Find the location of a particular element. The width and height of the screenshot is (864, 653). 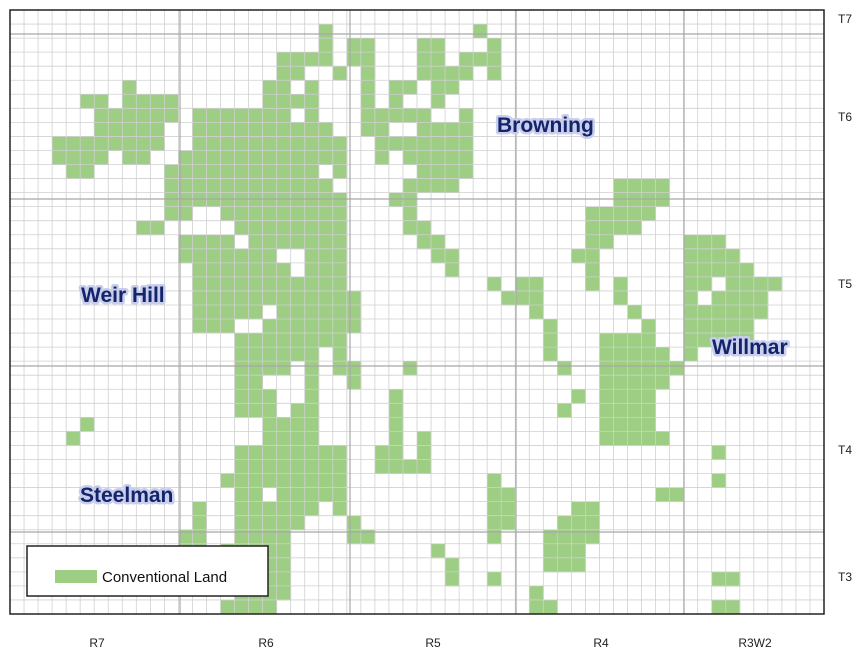

legend-swatch is located at coordinates (76, 576).